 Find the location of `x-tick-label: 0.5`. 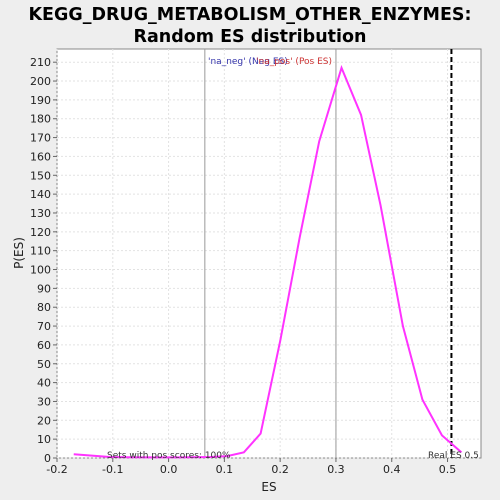

x-tick-label: 0.5 is located at coordinates (448, 469).